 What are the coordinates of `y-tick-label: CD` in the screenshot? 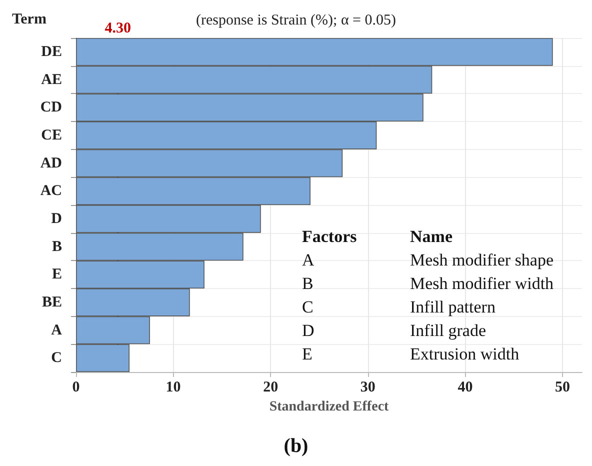 It's located at (51, 108).